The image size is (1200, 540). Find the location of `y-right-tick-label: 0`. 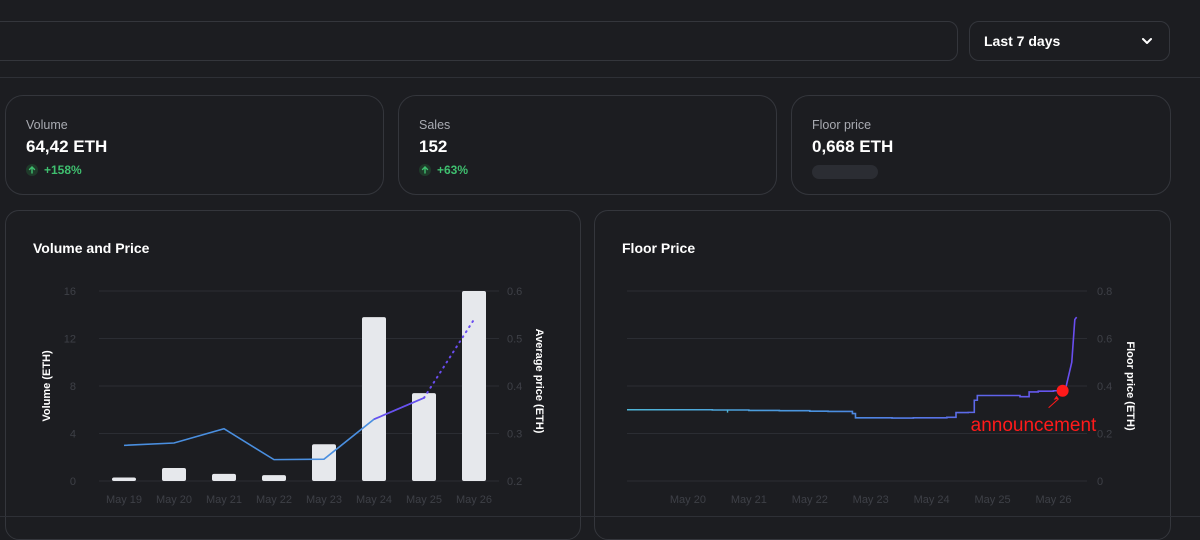

y-right-tick-label: 0 is located at coordinates (1100, 482).